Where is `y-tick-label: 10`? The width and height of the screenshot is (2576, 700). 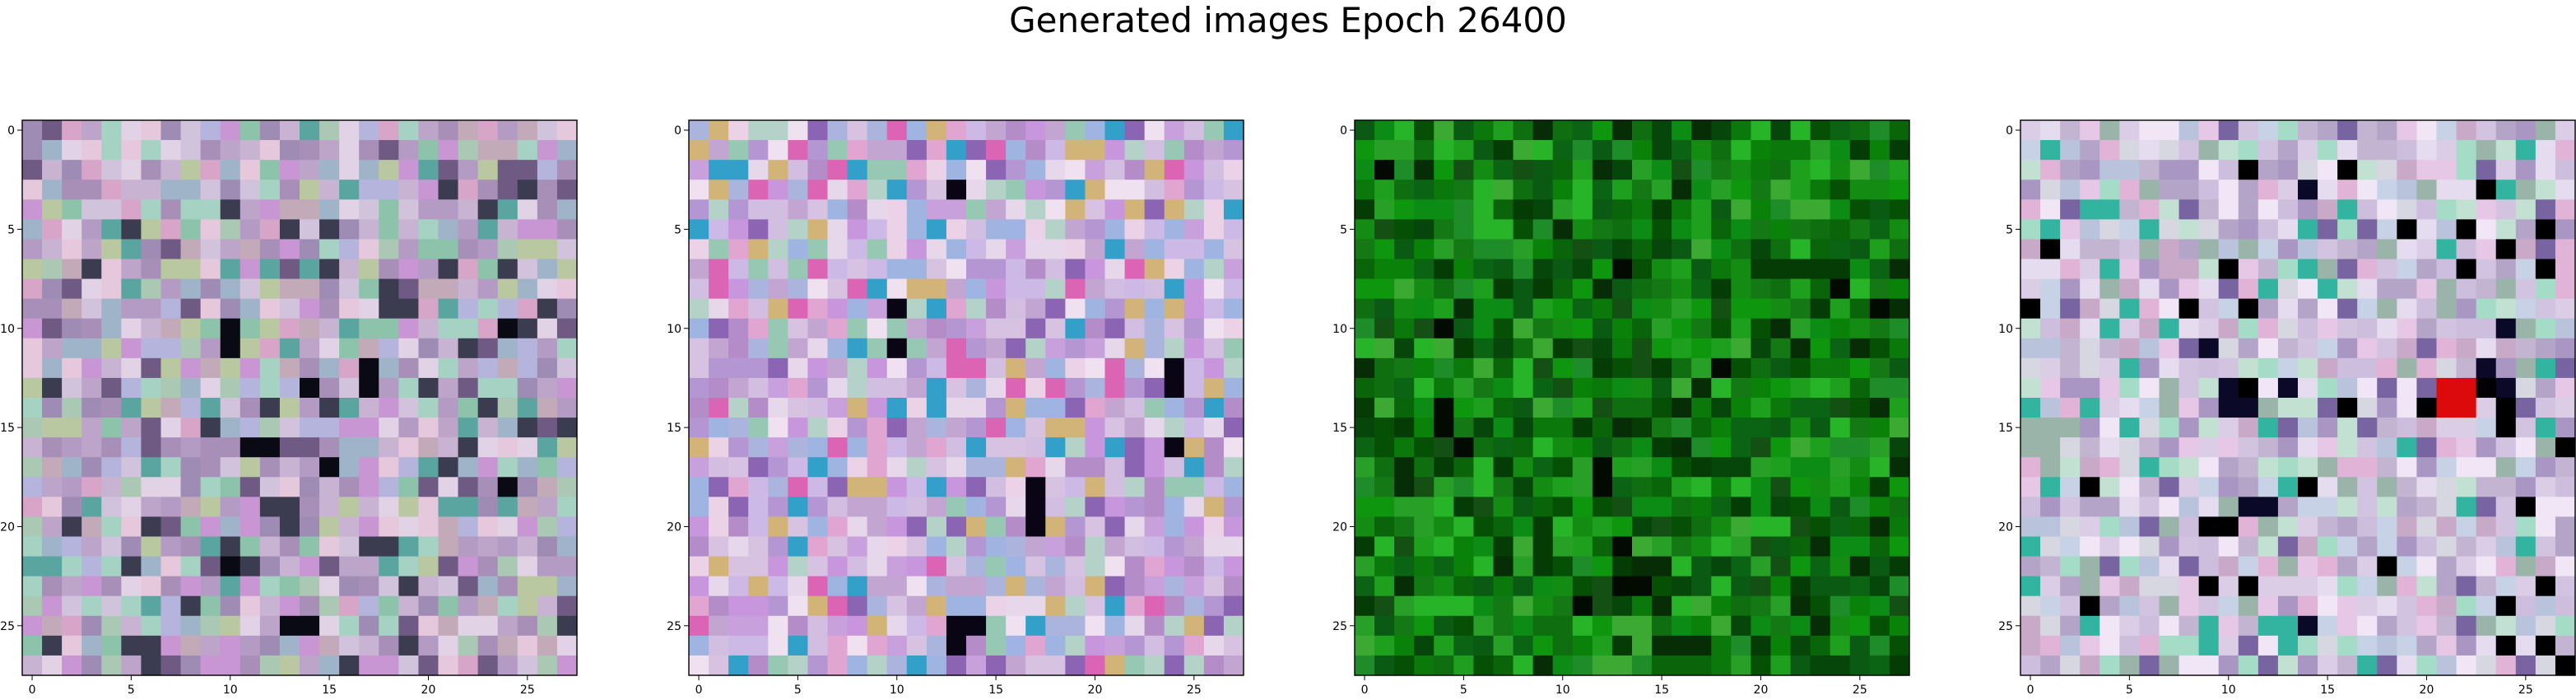
y-tick-label: 10 is located at coordinates (7, 329).